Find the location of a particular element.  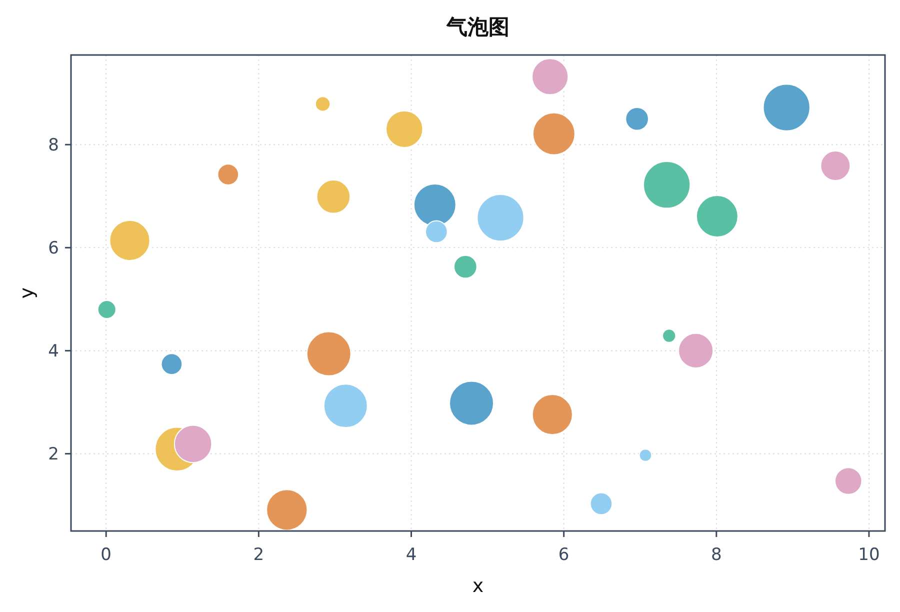

xtick: 2 is located at coordinates (258, 555).